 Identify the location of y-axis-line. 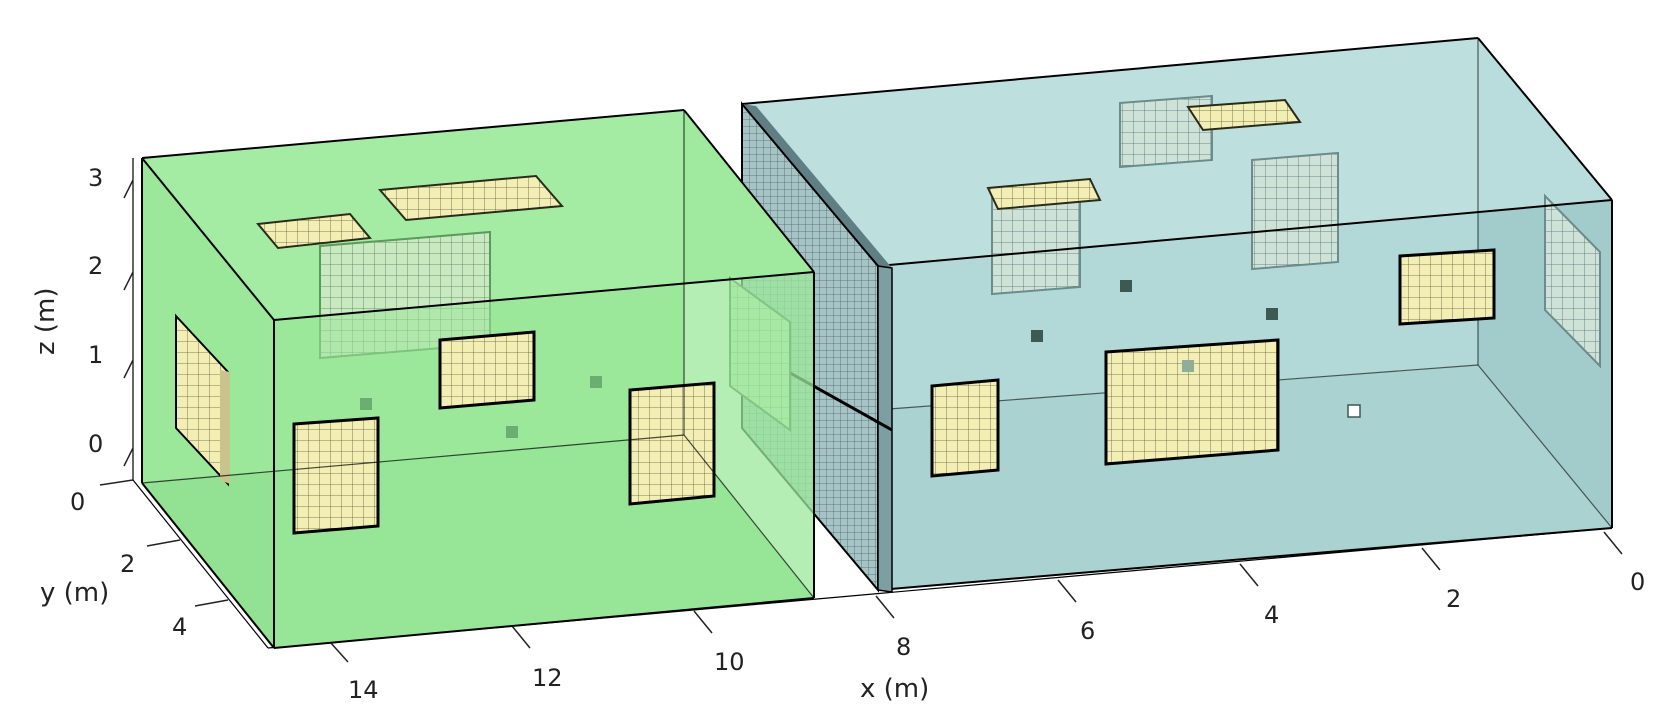
(200, 564).